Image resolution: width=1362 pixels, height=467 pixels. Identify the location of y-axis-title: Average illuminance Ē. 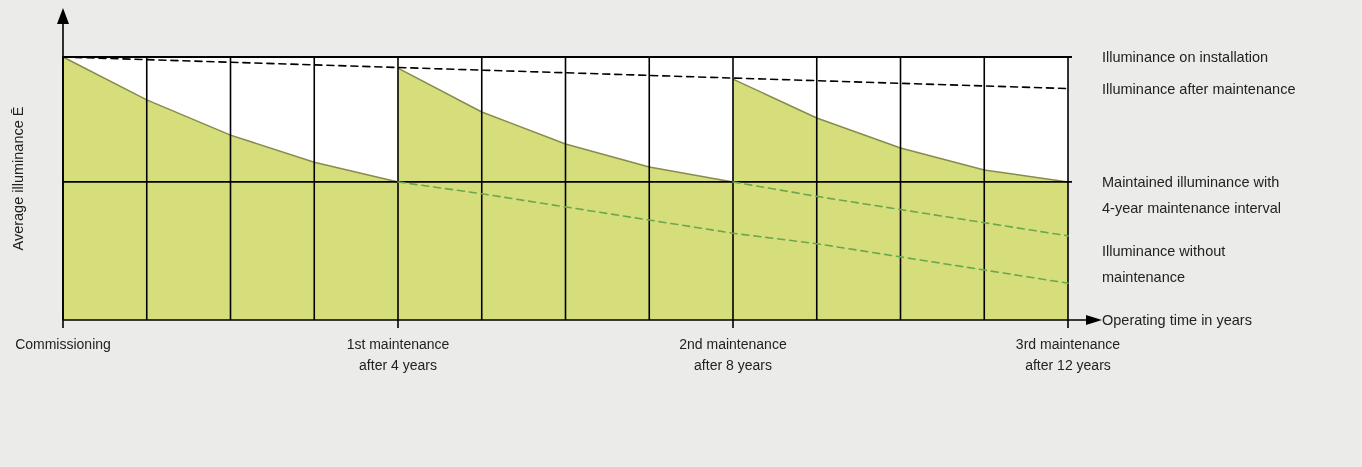
(18, 178).